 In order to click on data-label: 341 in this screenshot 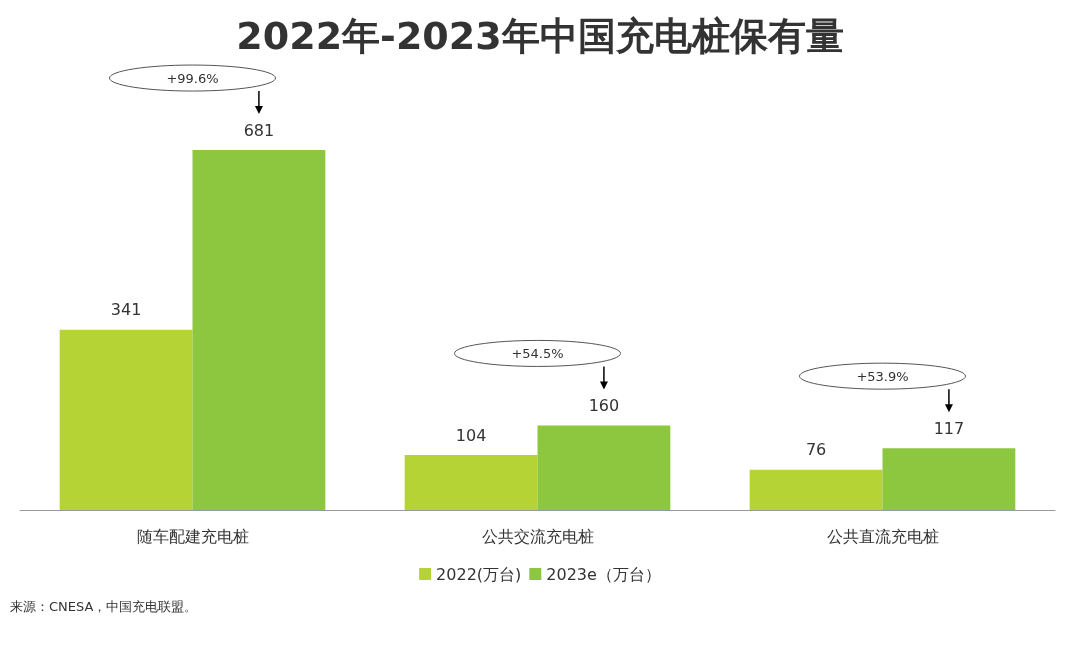, I will do `click(126, 310)`.